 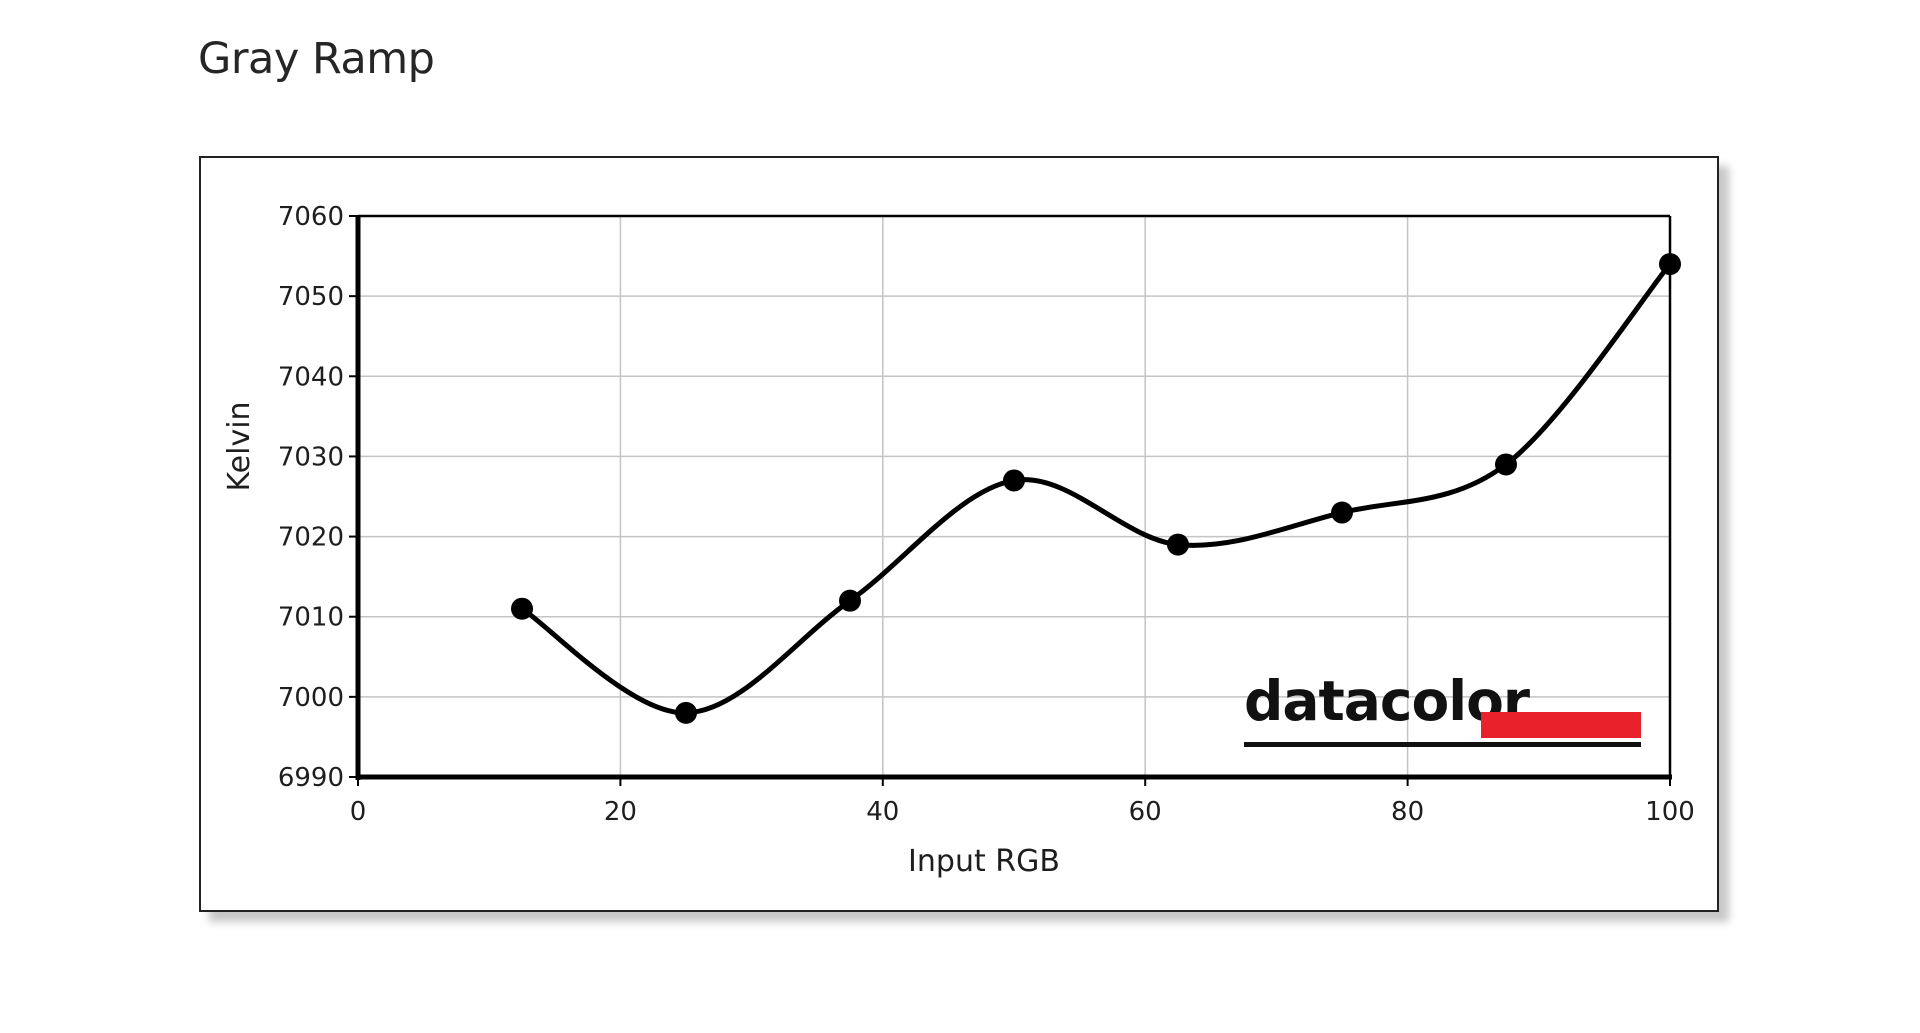 I want to click on y-tick-label: 7020, so click(x=311, y=538).